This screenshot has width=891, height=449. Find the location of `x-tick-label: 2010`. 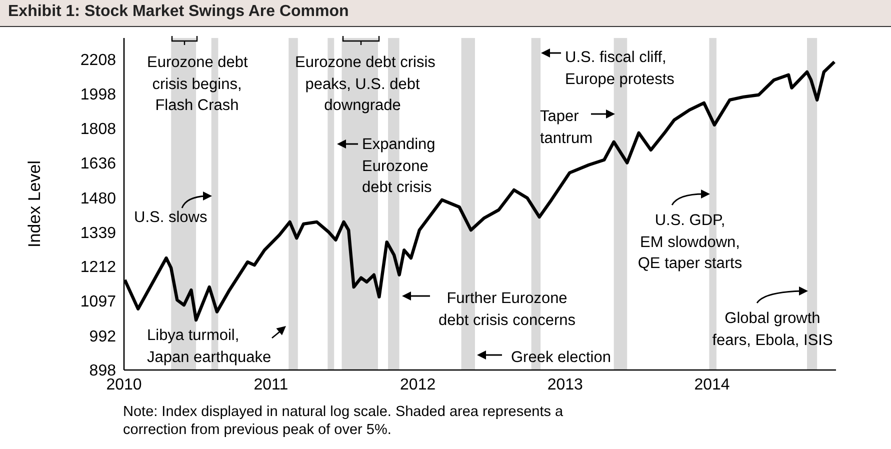

x-tick-label: 2010 is located at coordinates (124, 385).